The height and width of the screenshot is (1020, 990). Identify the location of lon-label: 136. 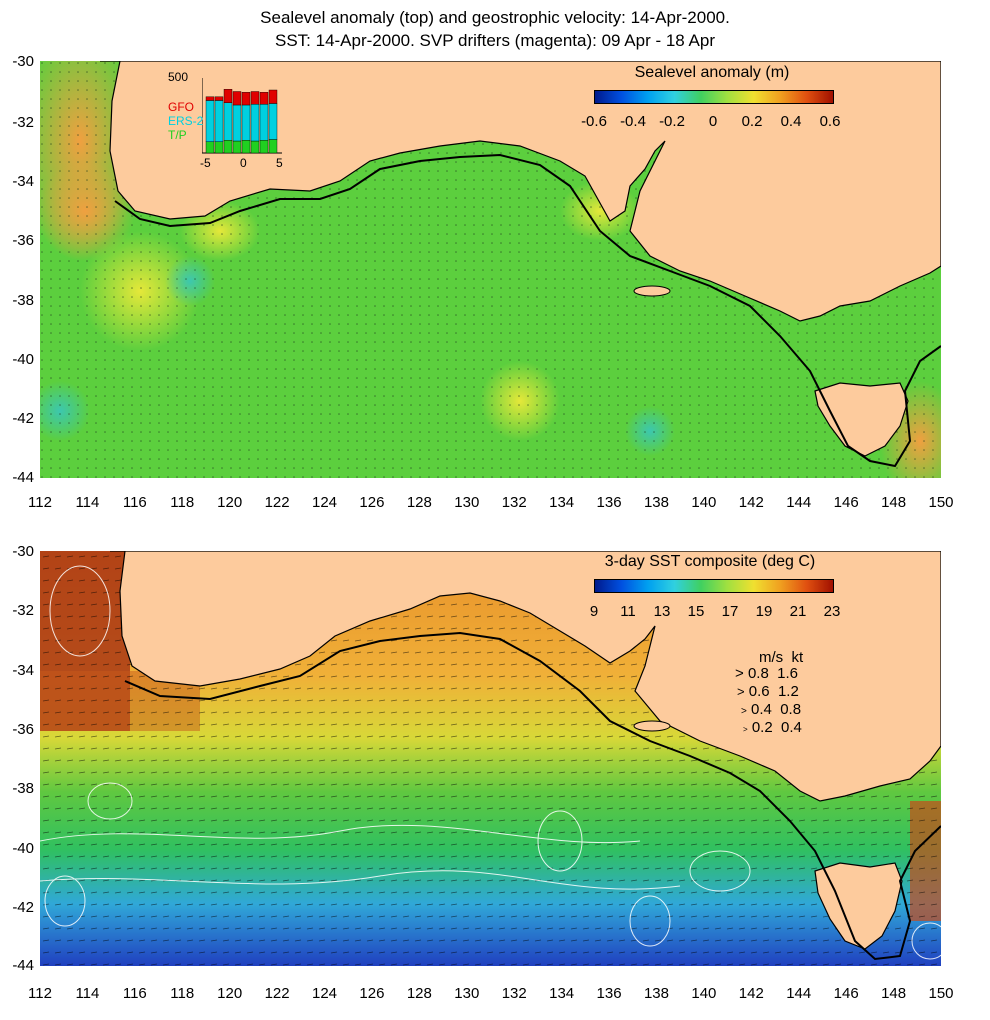
(609, 502).